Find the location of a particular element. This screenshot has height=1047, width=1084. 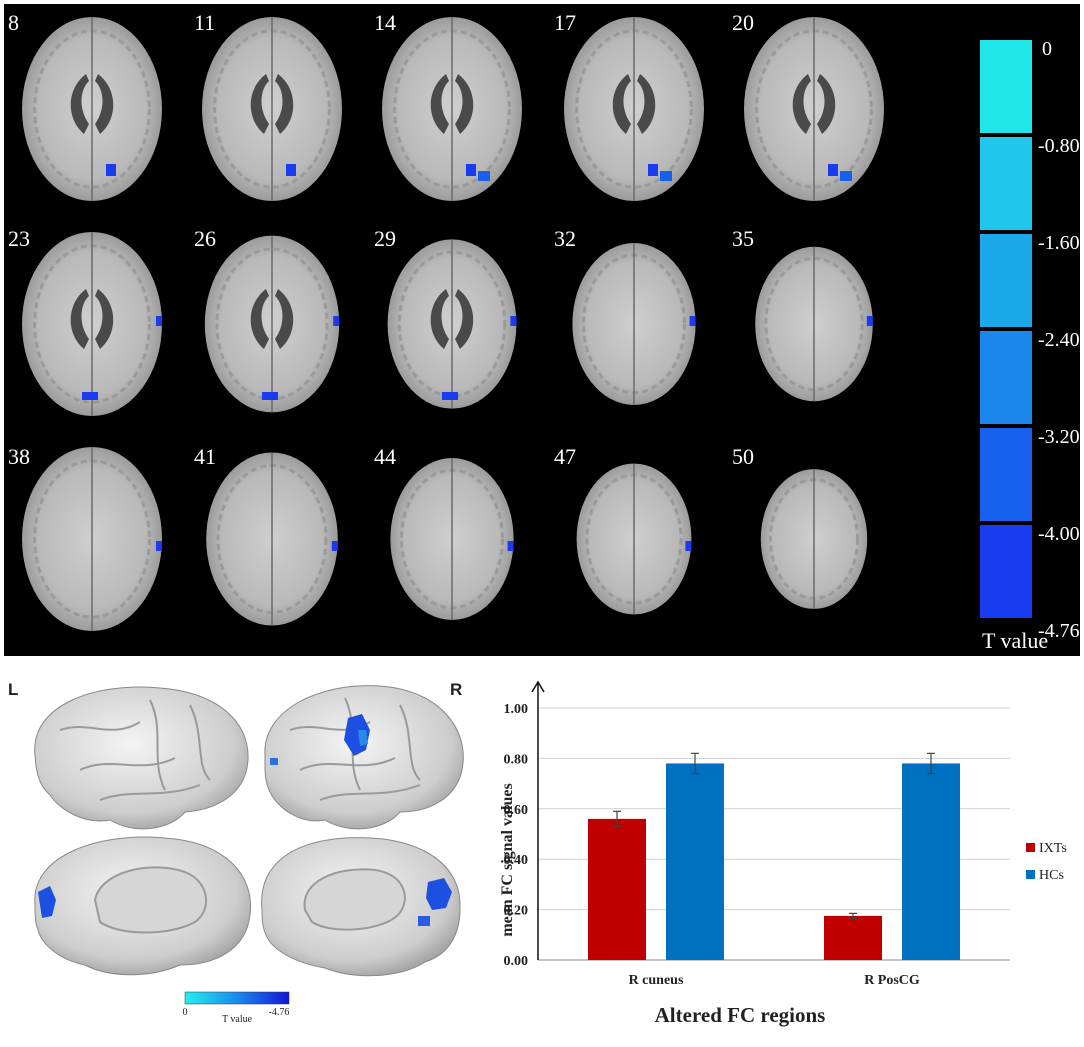

slice-number: 14 is located at coordinates (385, 22).